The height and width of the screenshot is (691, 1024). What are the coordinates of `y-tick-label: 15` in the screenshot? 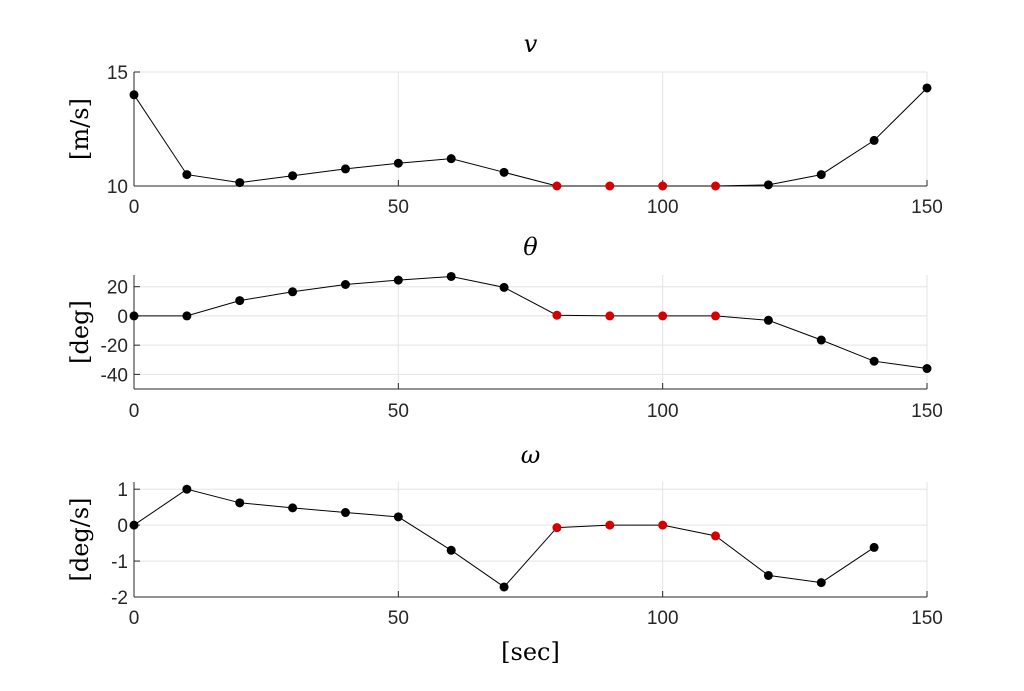 It's located at (117, 73).